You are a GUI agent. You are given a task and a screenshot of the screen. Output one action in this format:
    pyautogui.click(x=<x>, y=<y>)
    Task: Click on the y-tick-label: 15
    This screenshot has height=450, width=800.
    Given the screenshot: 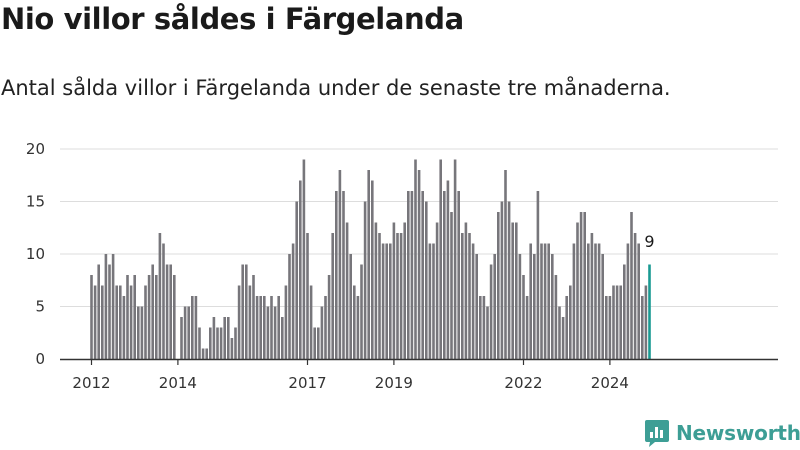 What is the action you would take?
    pyautogui.click(x=35, y=202)
    